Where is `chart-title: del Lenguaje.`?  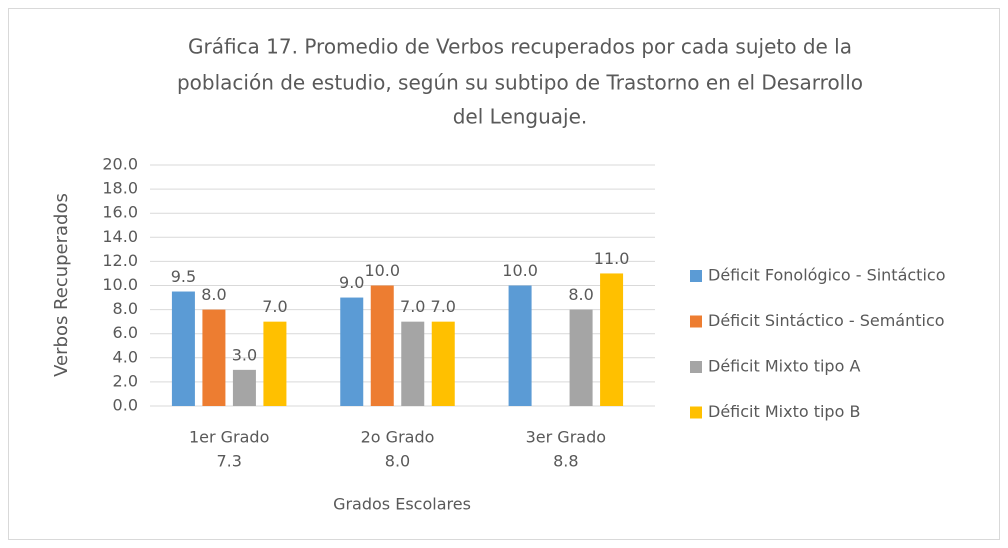 chart-title: del Lenguaje. is located at coordinates (520, 117).